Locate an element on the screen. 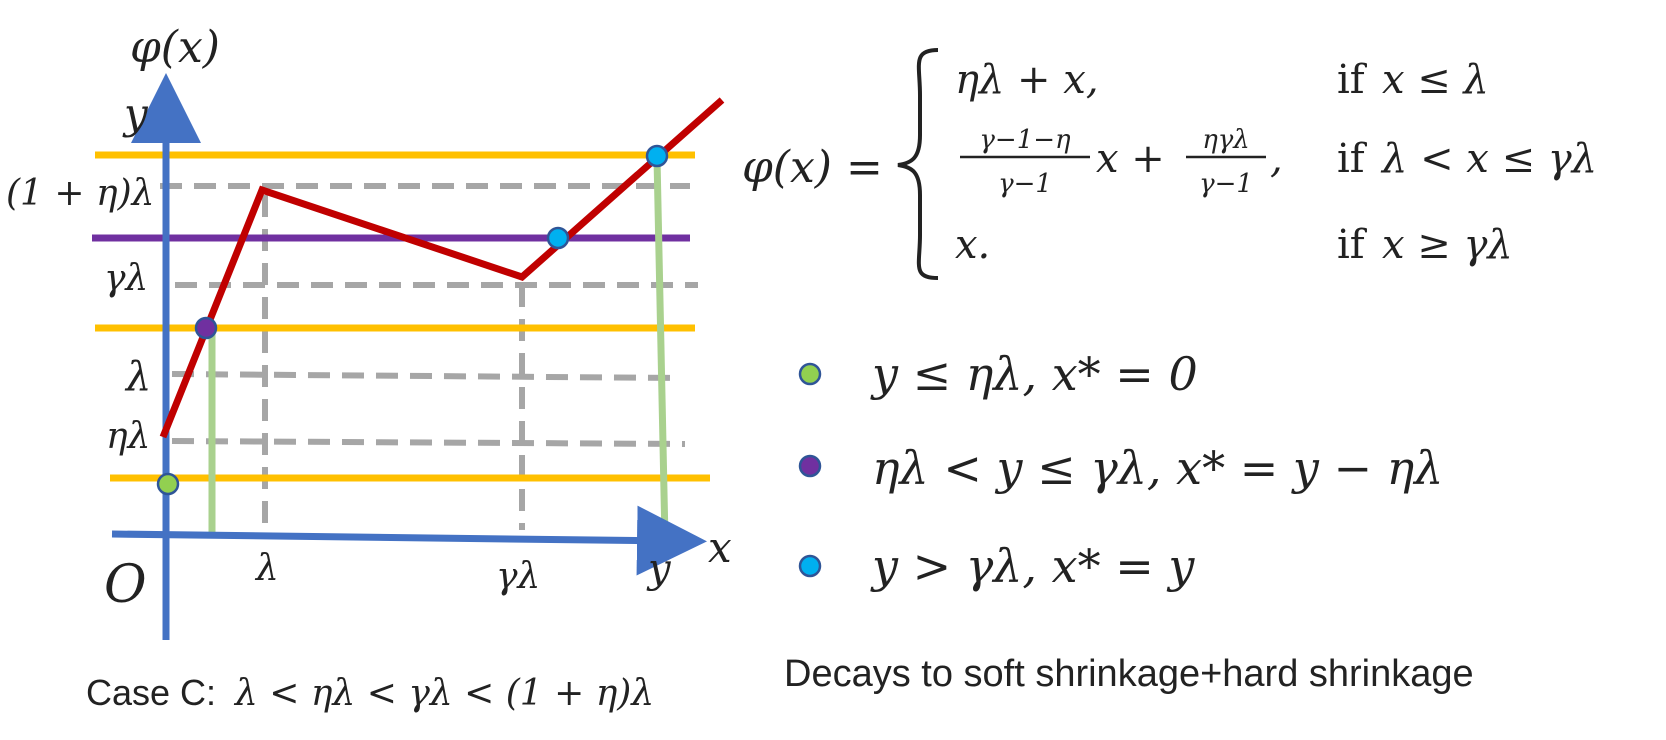 This screenshot has width=1666, height=740. case-caption-math: λ < ηλ < γλ < (1 + η)λ is located at coordinates (443, 693).